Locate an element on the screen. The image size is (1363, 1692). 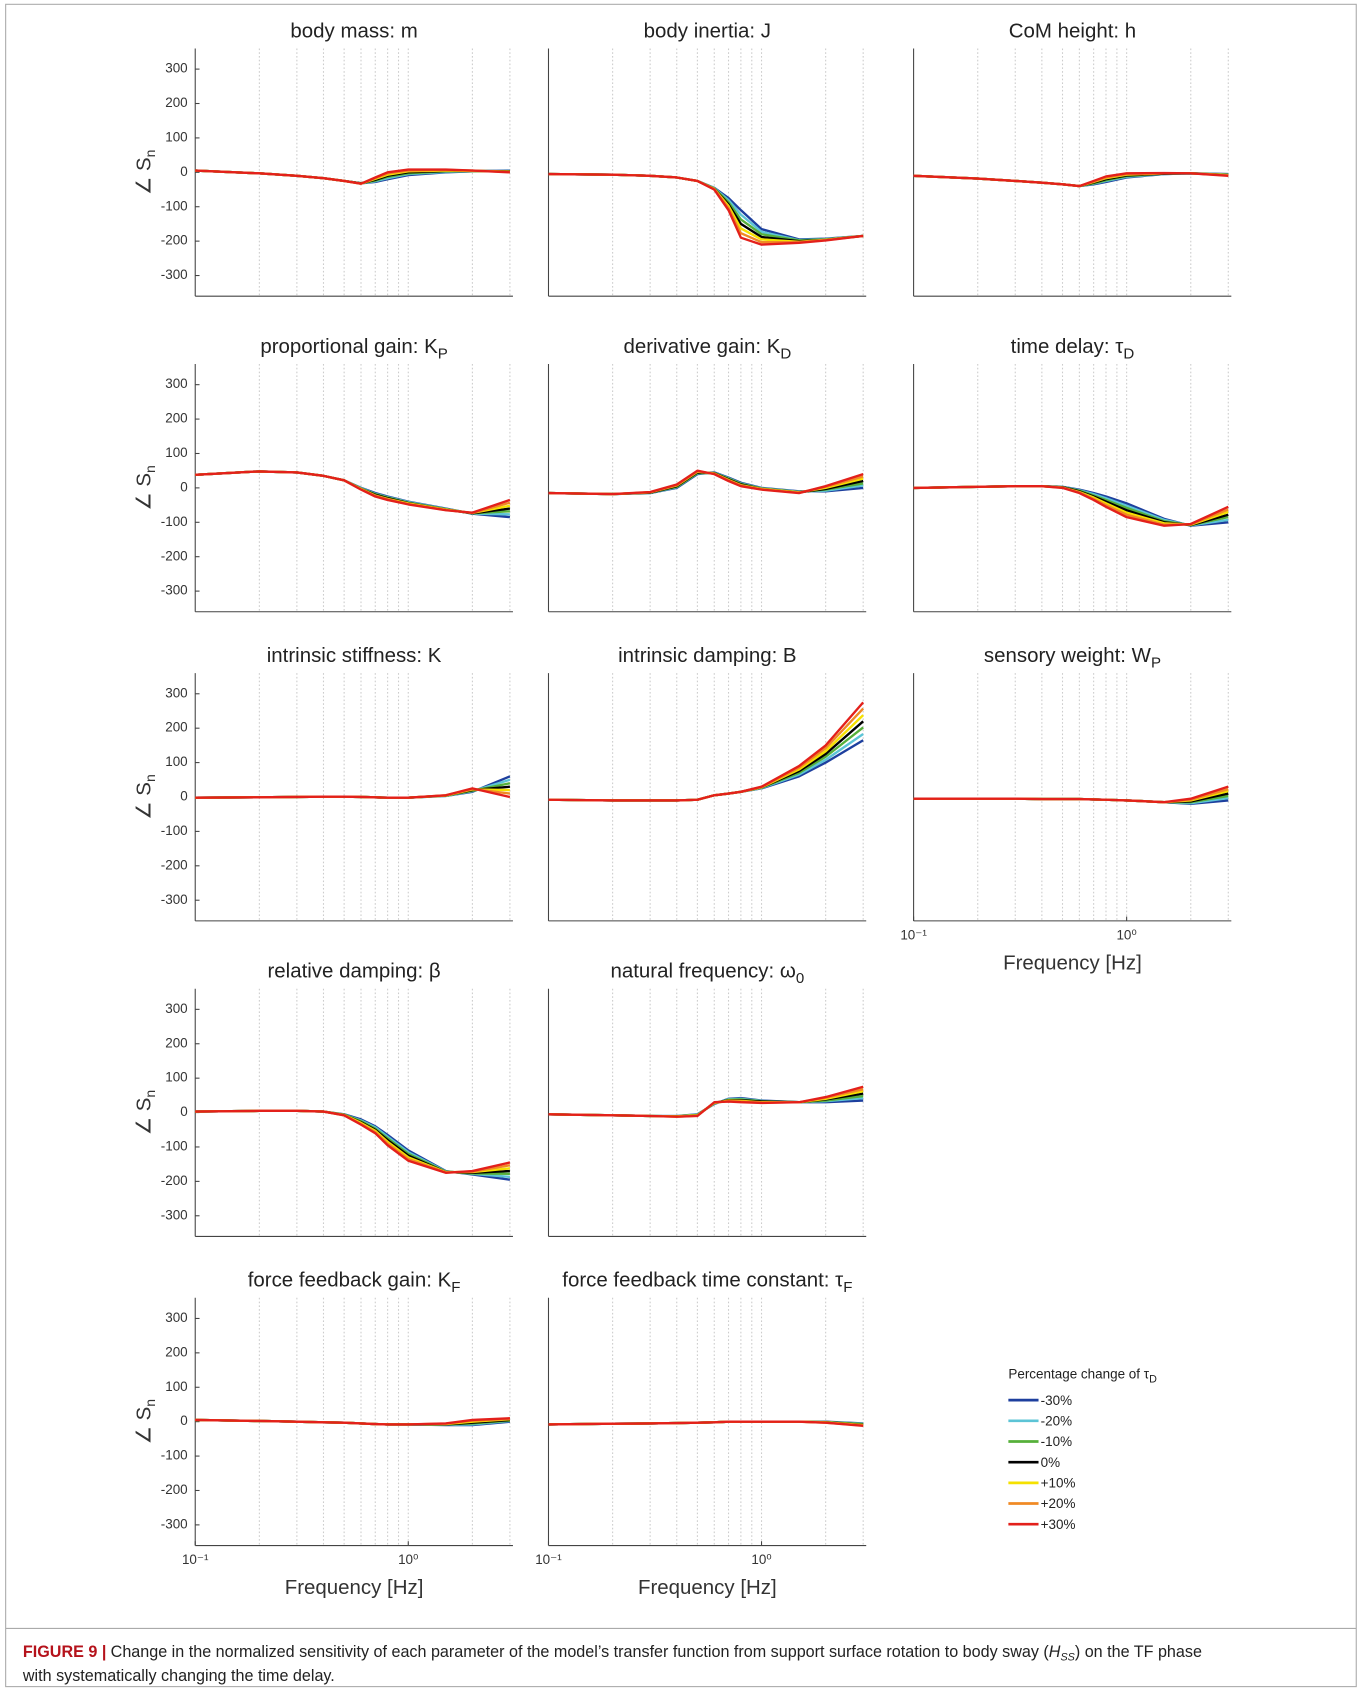
legend-title: Percentage change of τD is located at coordinates (1082, 1376).